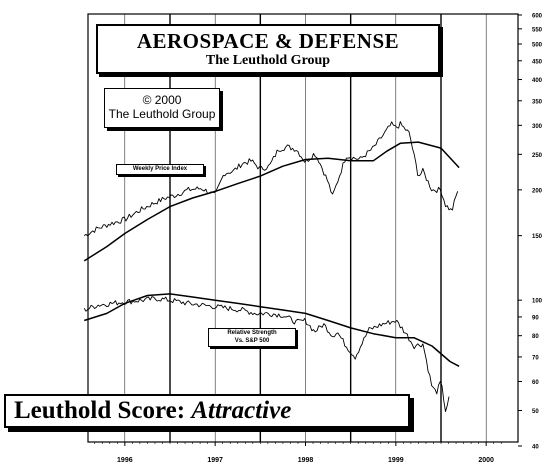 The width and height of the screenshot is (556, 468). What do you see at coordinates (535, 337) in the screenshot?
I see `y-tick-label: 80` at bounding box center [535, 337].